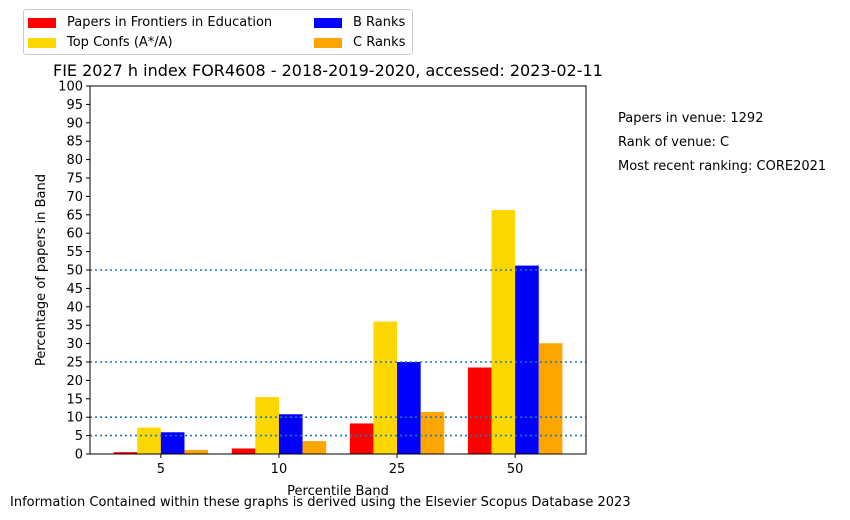 The width and height of the screenshot is (850, 520). Describe the element at coordinates (74, 160) in the screenshot. I see `y-tick-label: 80` at that location.